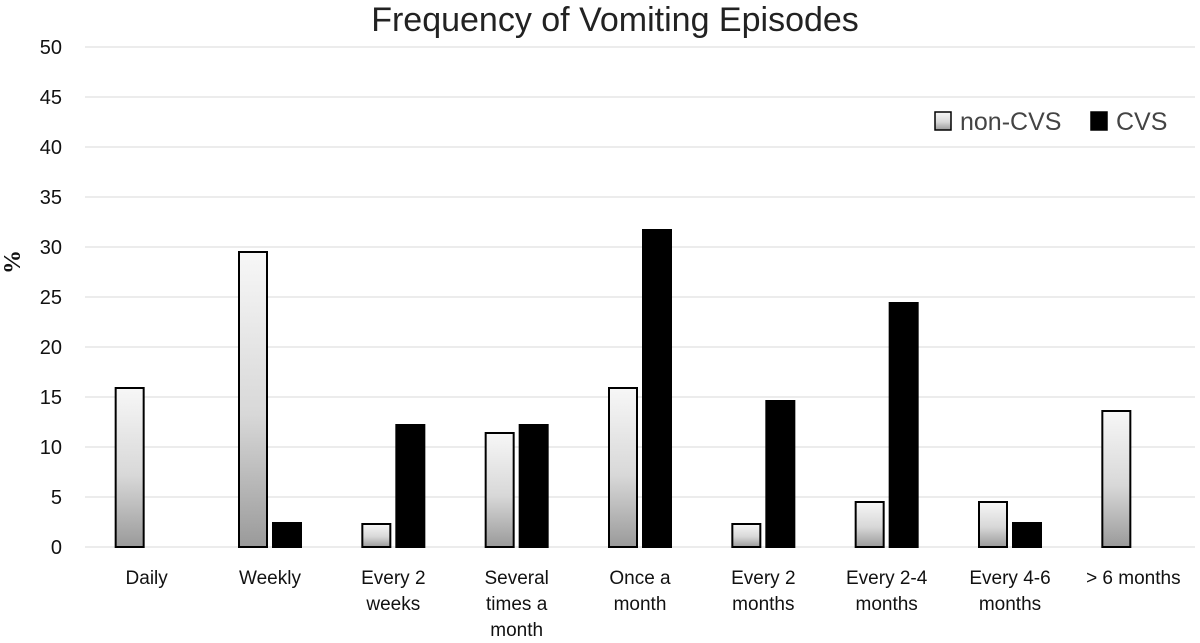 Image resolution: width=1200 pixels, height=643 pixels. What do you see at coordinates (51, 398) in the screenshot?
I see `y-tick-label: 15` at bounding box center [51, 398].